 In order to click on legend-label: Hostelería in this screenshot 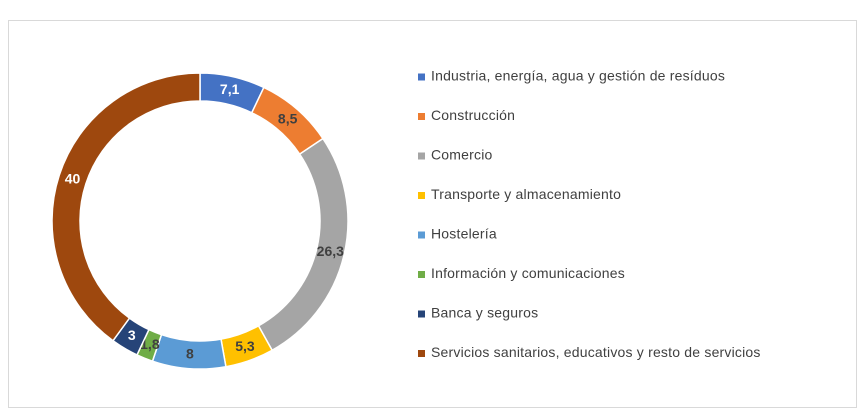, I will do `click(464, 234)`.